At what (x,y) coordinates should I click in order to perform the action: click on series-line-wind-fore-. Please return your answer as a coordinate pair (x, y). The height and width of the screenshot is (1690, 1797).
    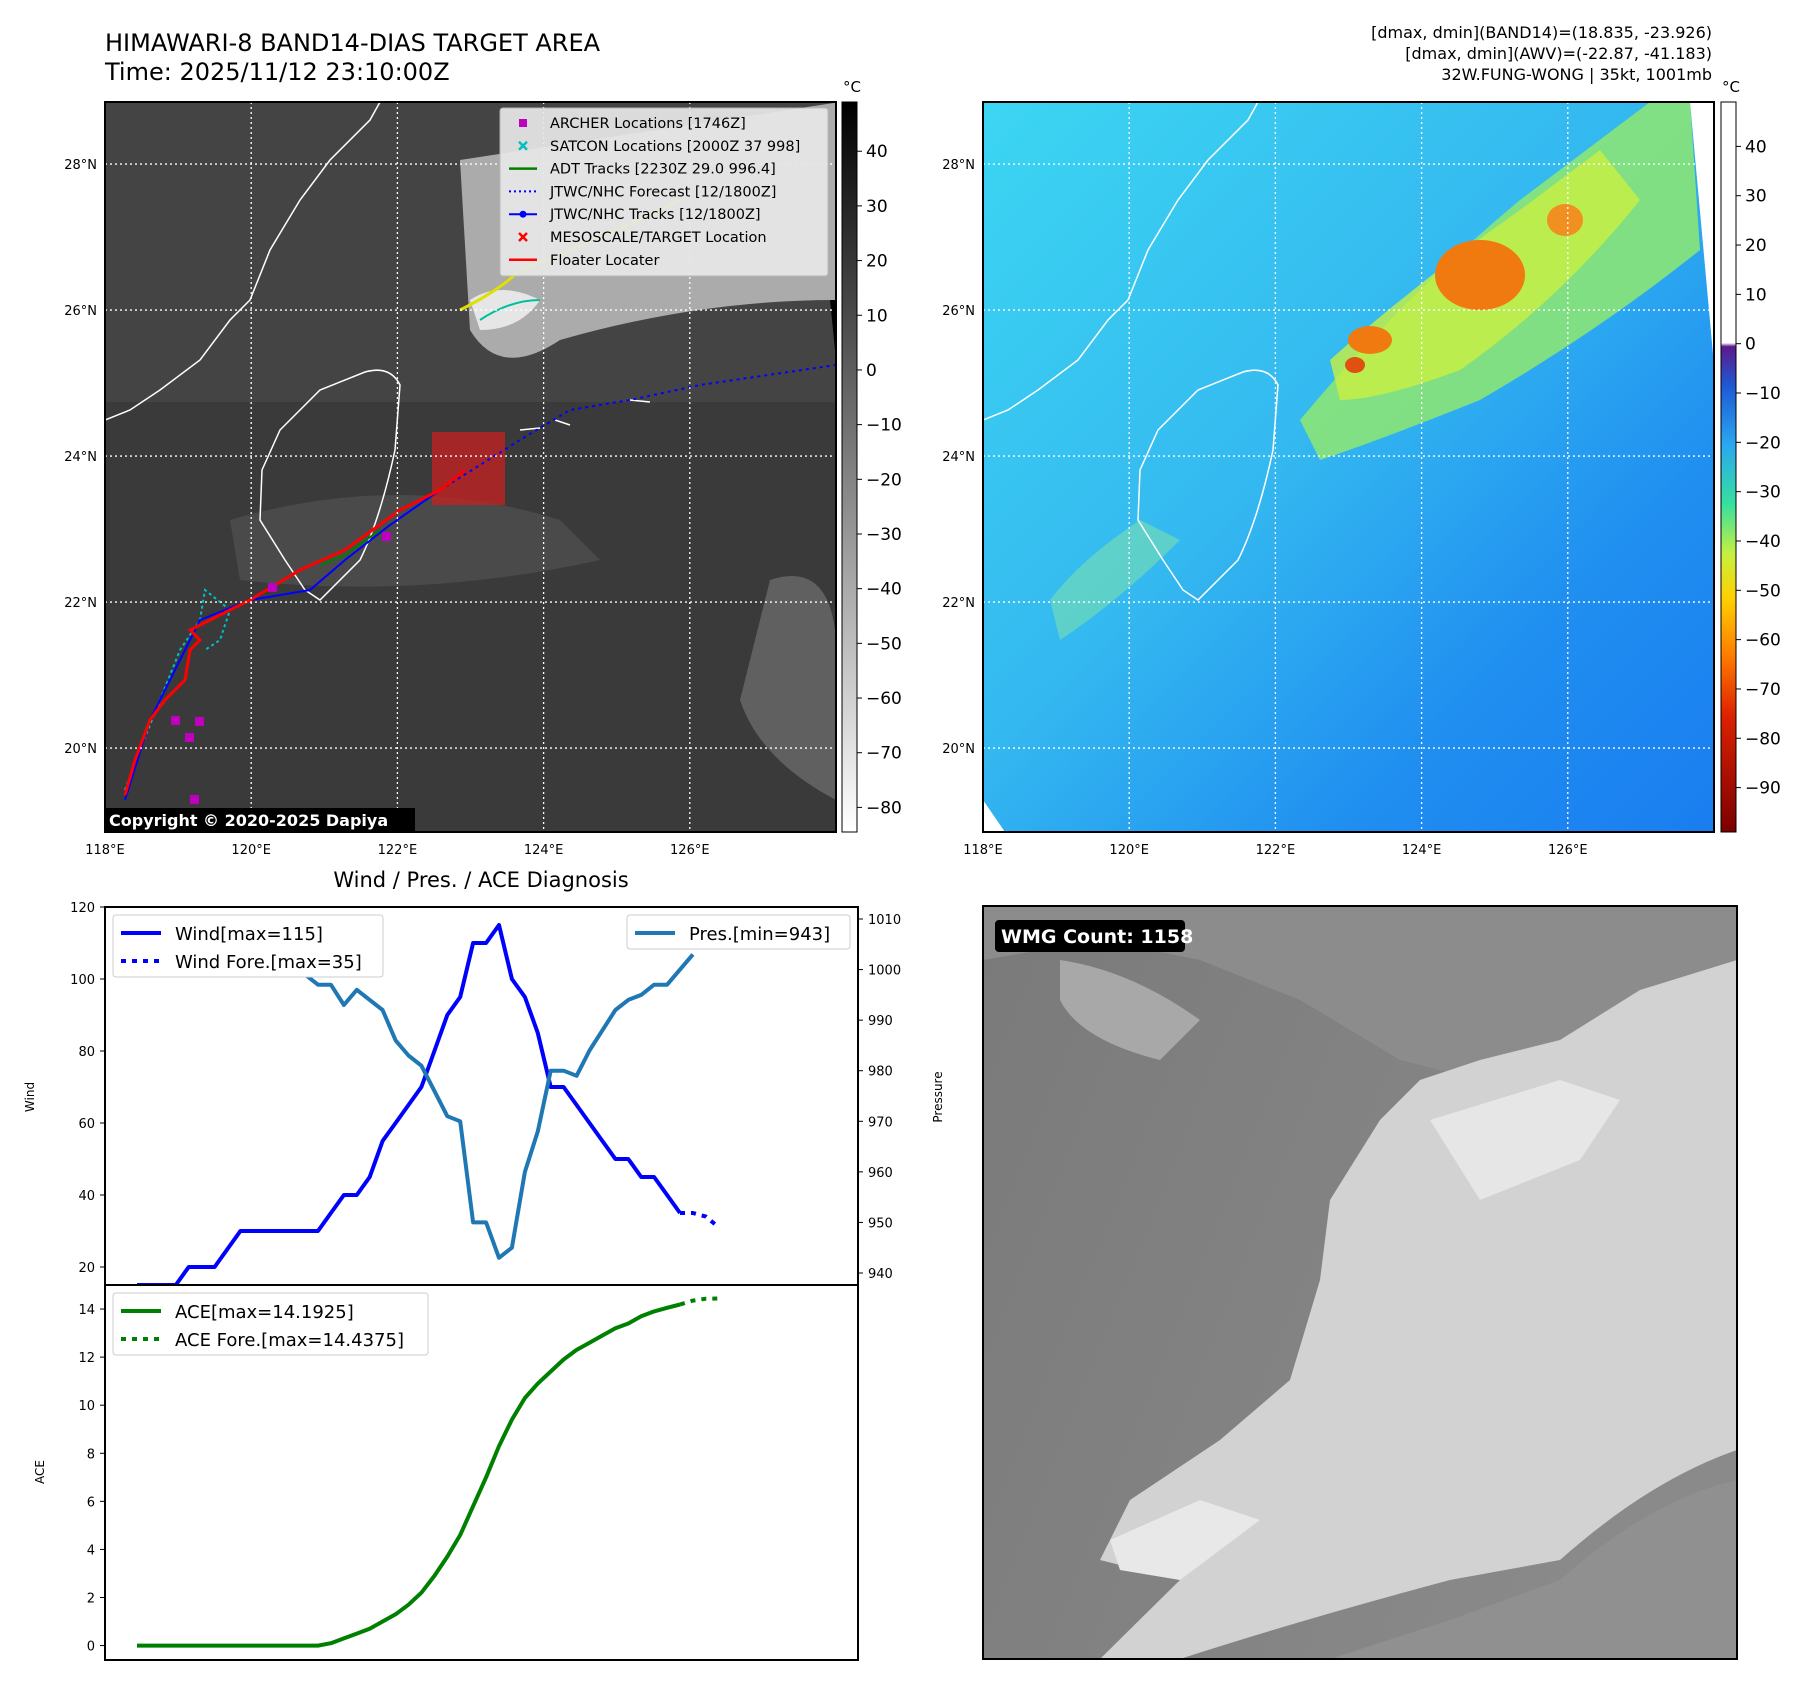
    Looking at the image, I should click on (700, 1220).